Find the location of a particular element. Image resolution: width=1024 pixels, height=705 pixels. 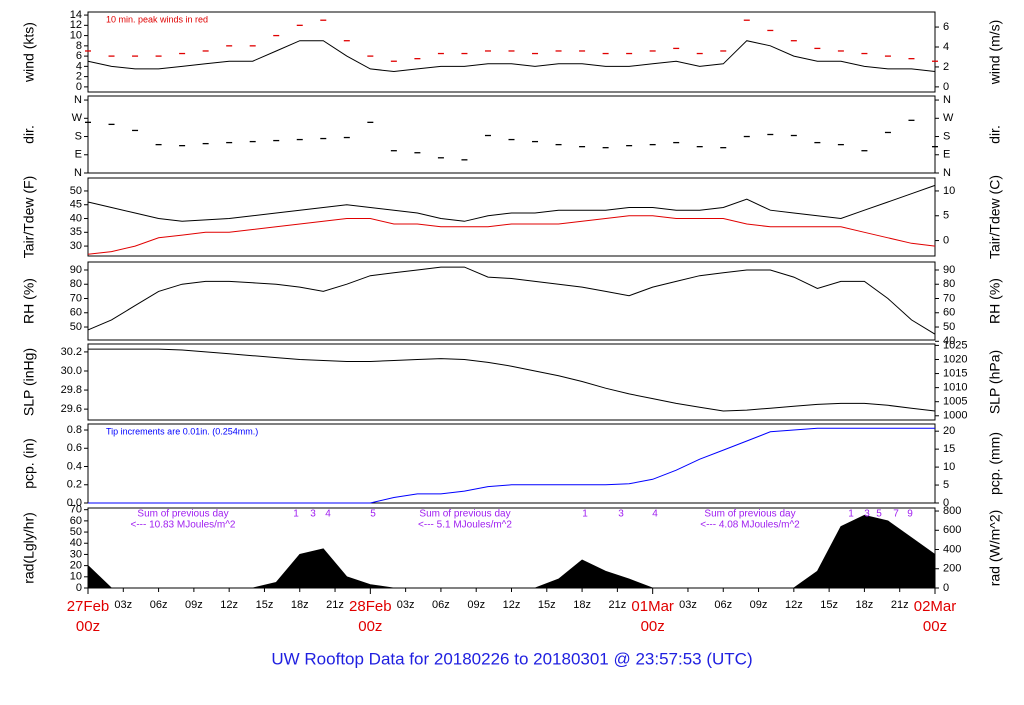

y2-axis-label: rad (W/m^2) is located at coordinates (995, 548).